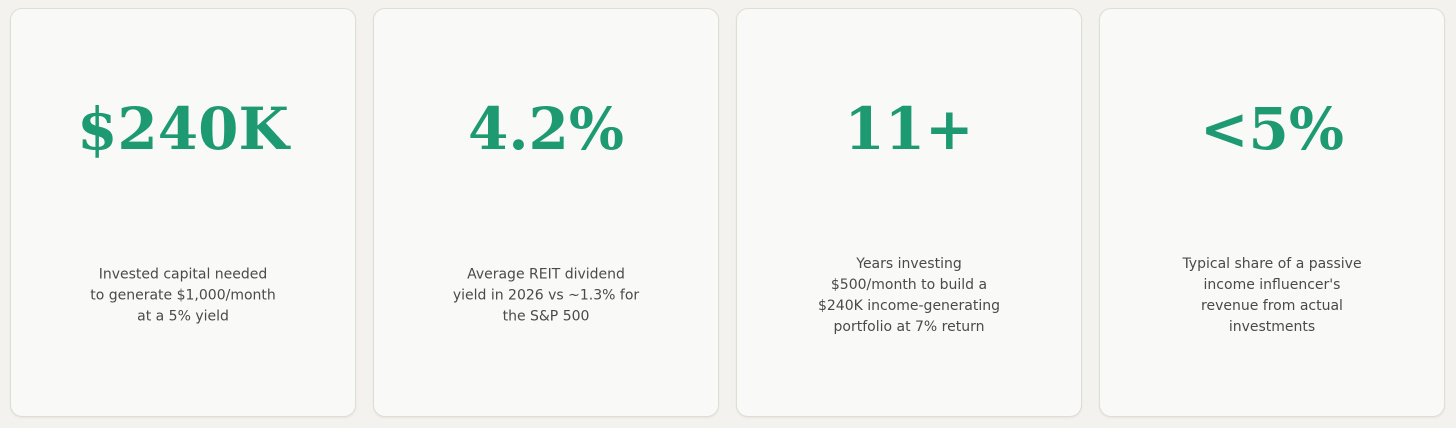  I want to click on description-line: income influencer's, so click(1272, 285).